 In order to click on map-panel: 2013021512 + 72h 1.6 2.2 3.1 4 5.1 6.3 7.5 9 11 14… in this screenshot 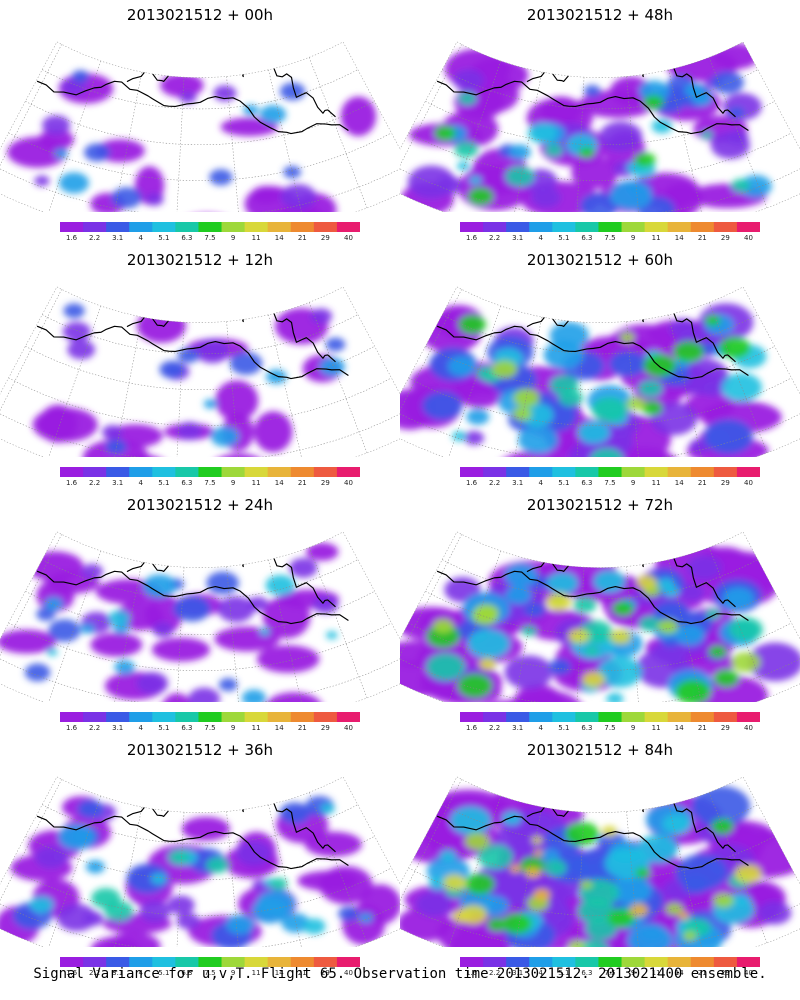, I will do `click(600, 612)`.